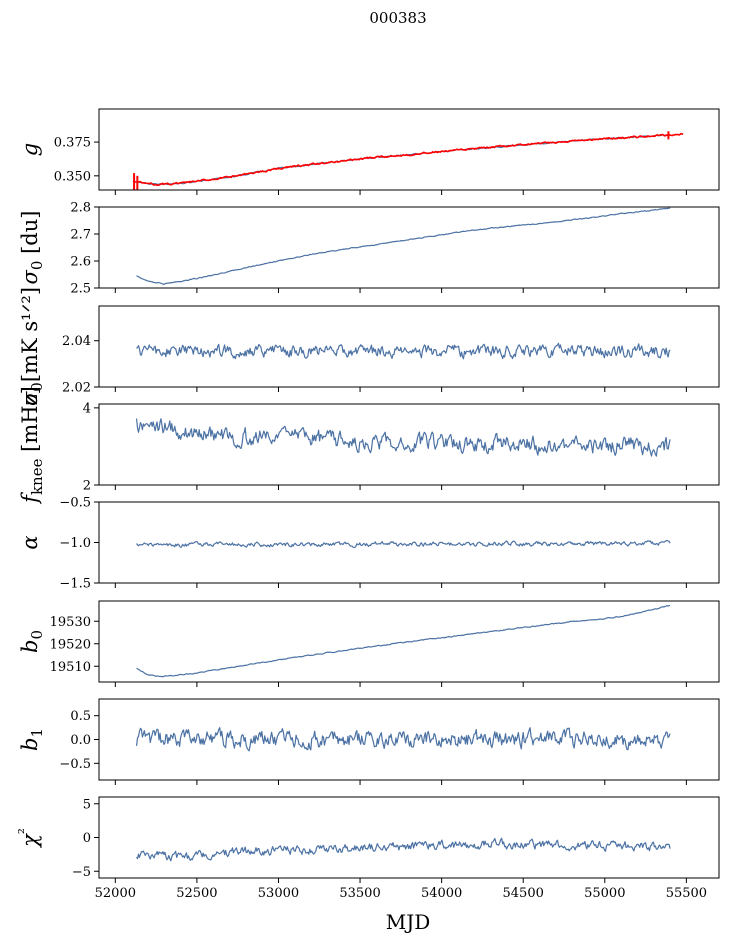 The height and width of the screenshot is (944, 729). What do you see at coordinates (72, 143) in the screenshot?
I see `y-tick-label-g-1: 0.375` at bounding box center [72, 143].